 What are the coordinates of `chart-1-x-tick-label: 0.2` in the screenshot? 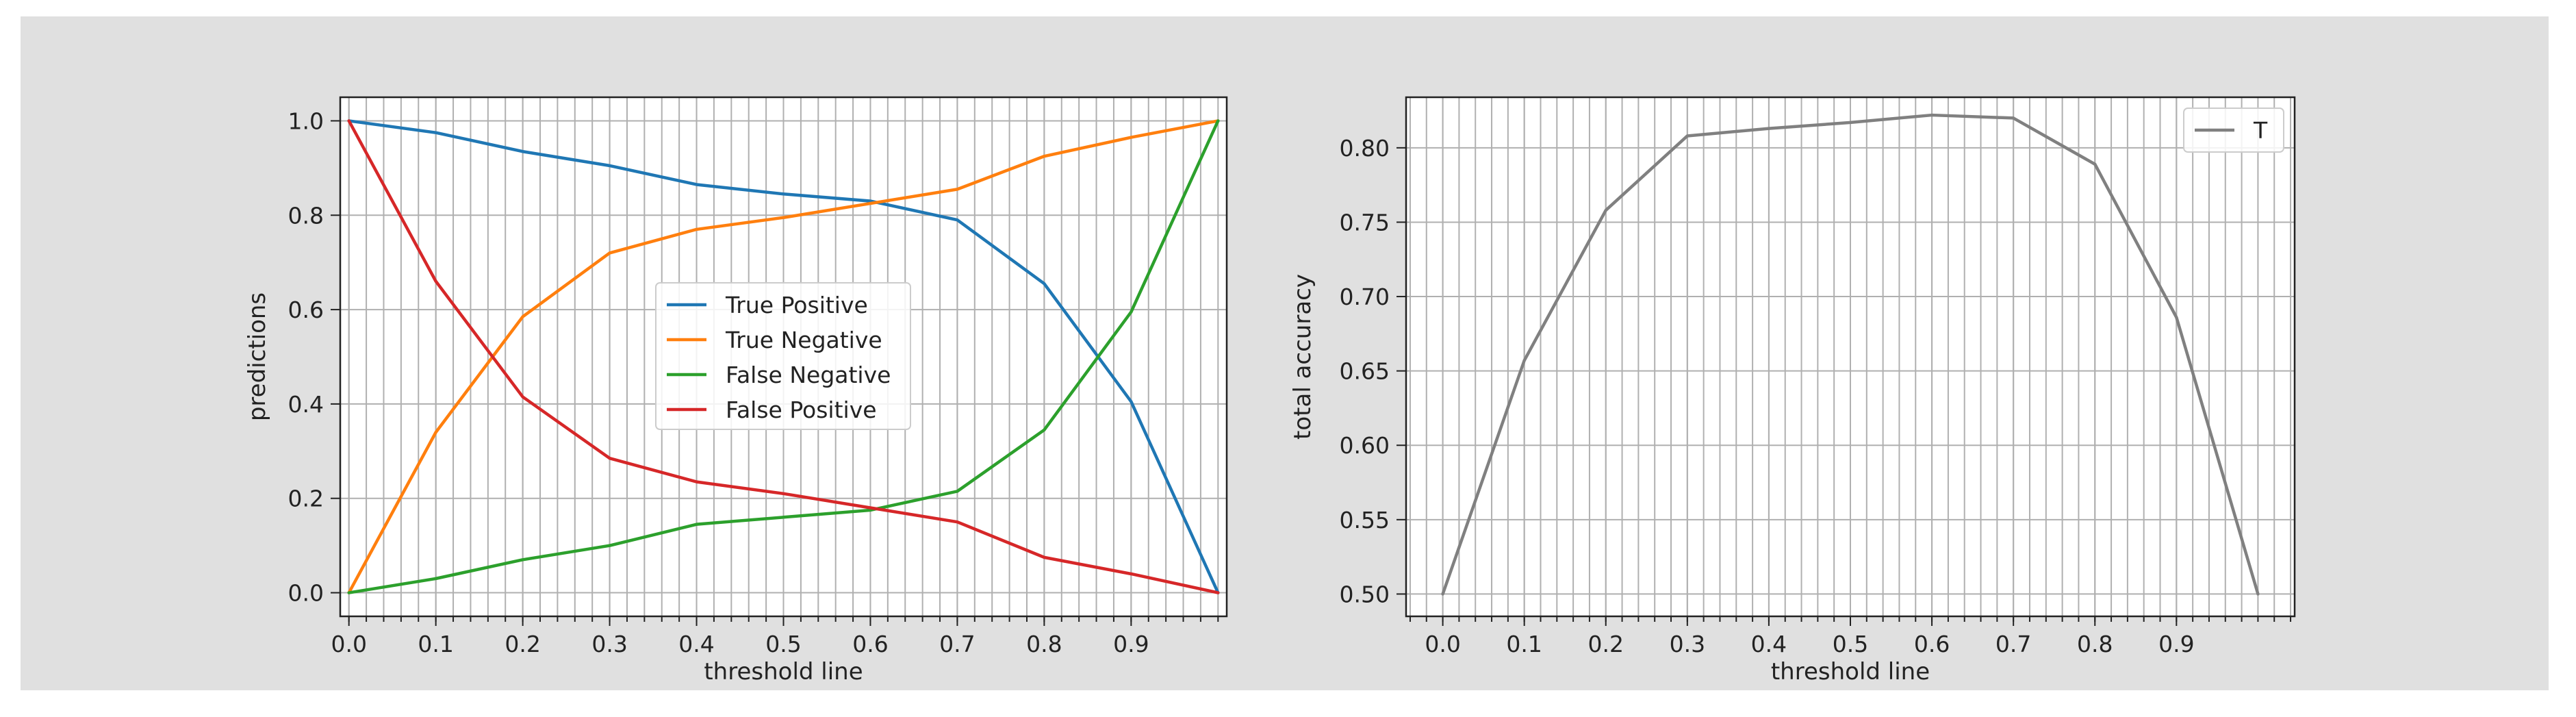 It's located at (1606, 644).